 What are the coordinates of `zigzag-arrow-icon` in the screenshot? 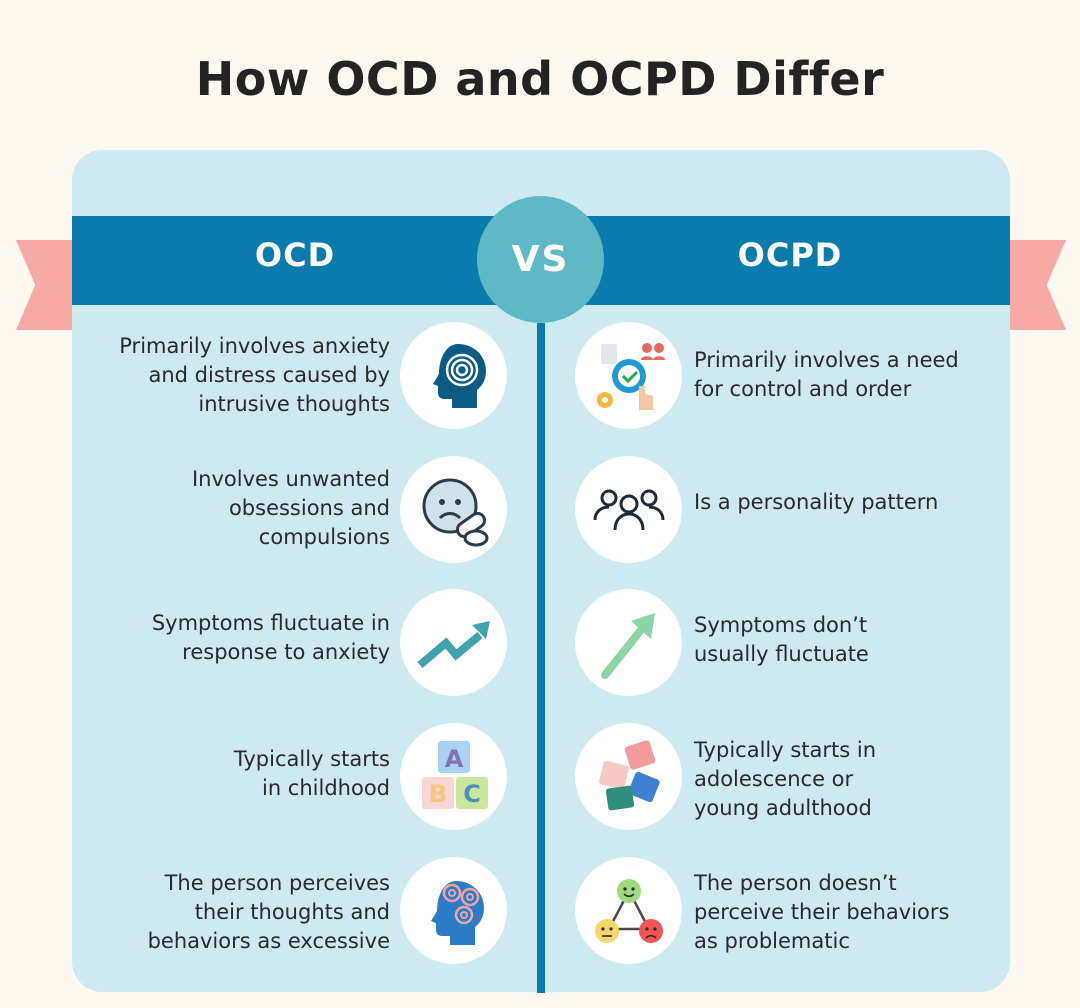 It's located at (453, 642).